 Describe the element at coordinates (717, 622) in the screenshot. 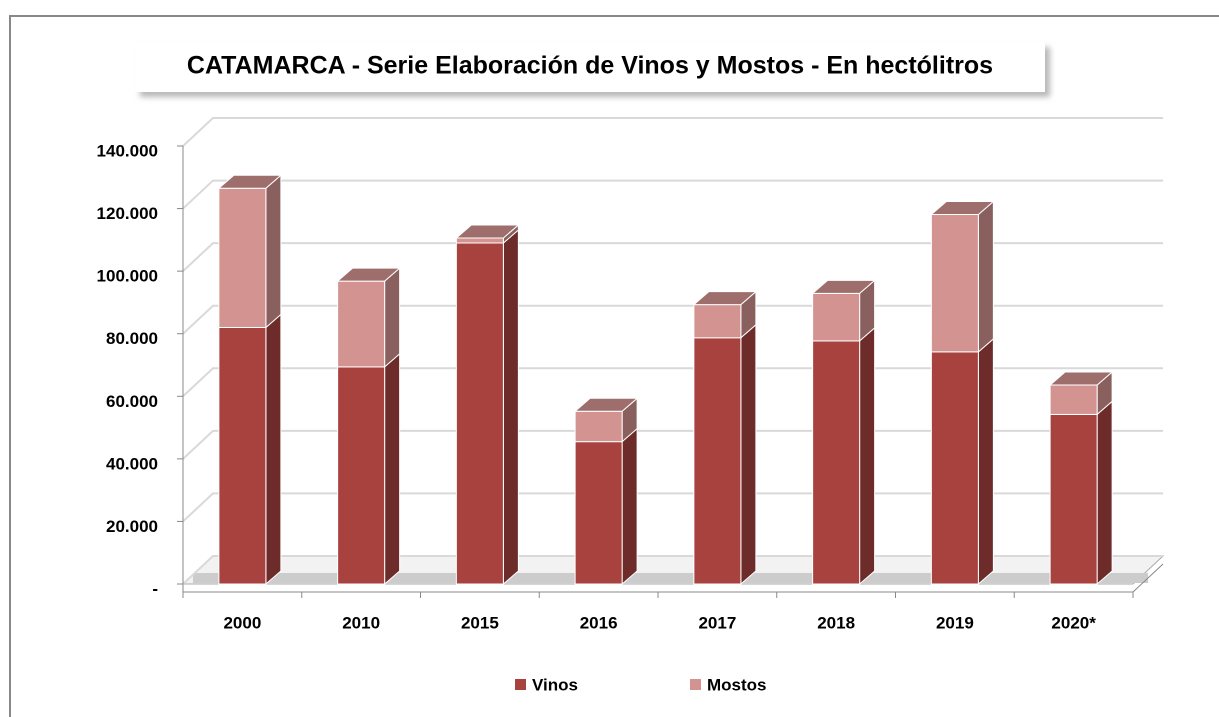

I see `x-tick-label: 2017` at that location.